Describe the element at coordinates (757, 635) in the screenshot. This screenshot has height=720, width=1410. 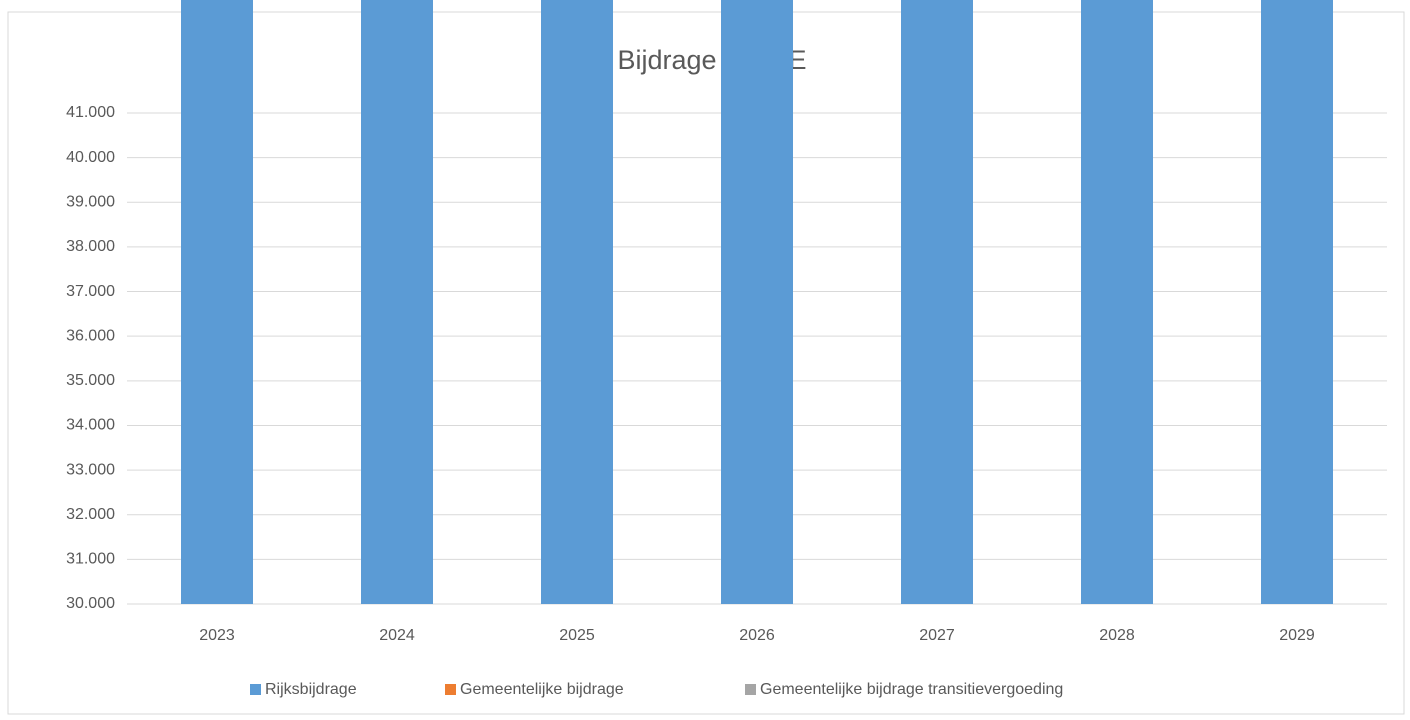
I see `x-tick-label: 2026` at that location.